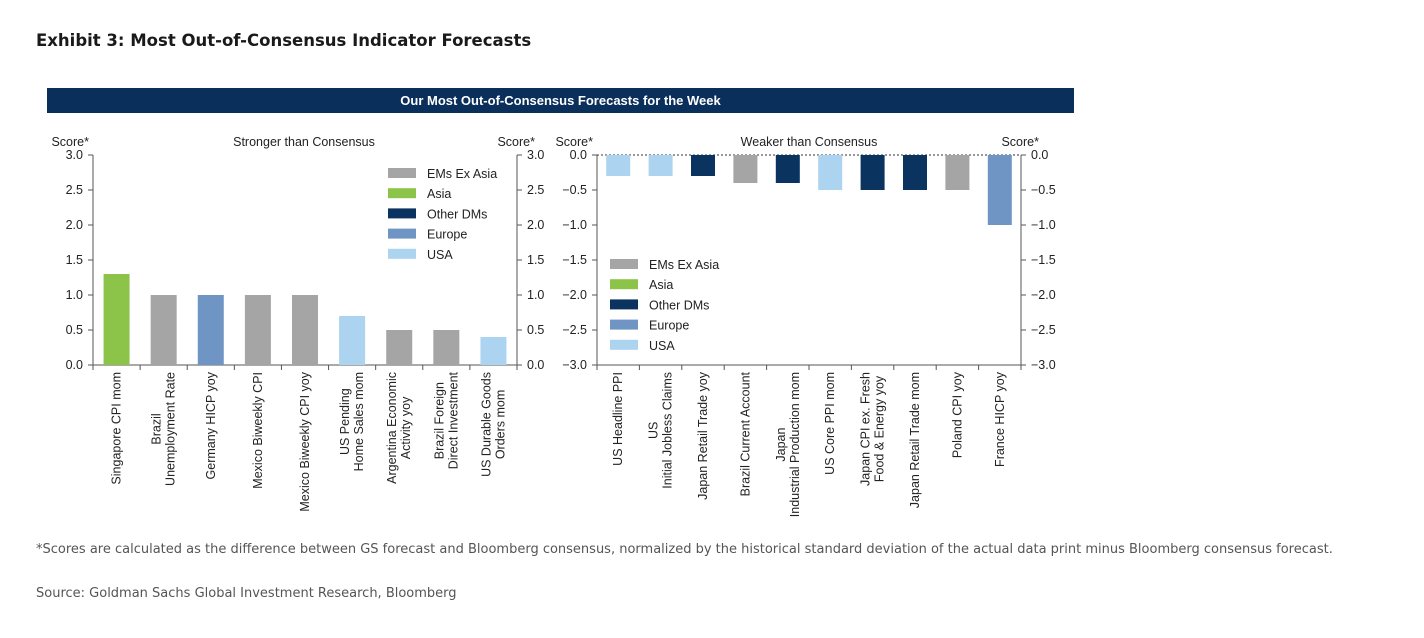 This screenshot has height=638, width=1424. Describe the element at coordinates (74, 155) in the screenshot. I see `y-tick-label-left: 3.0` at that location.